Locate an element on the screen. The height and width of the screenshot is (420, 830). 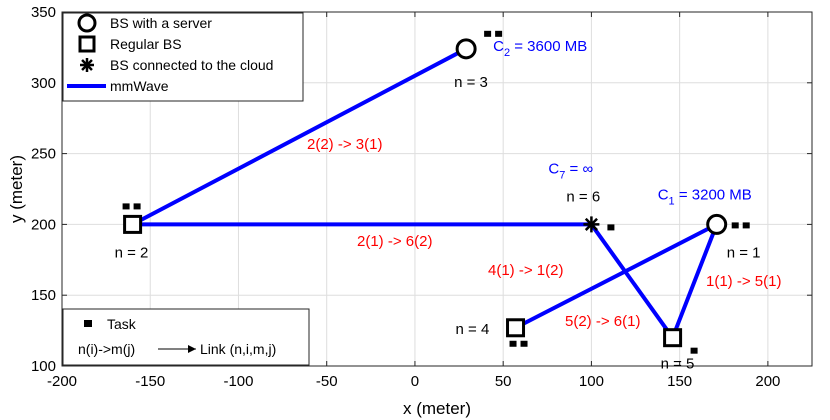
y-tick-label: 250 is located at coordinates (43, 154).